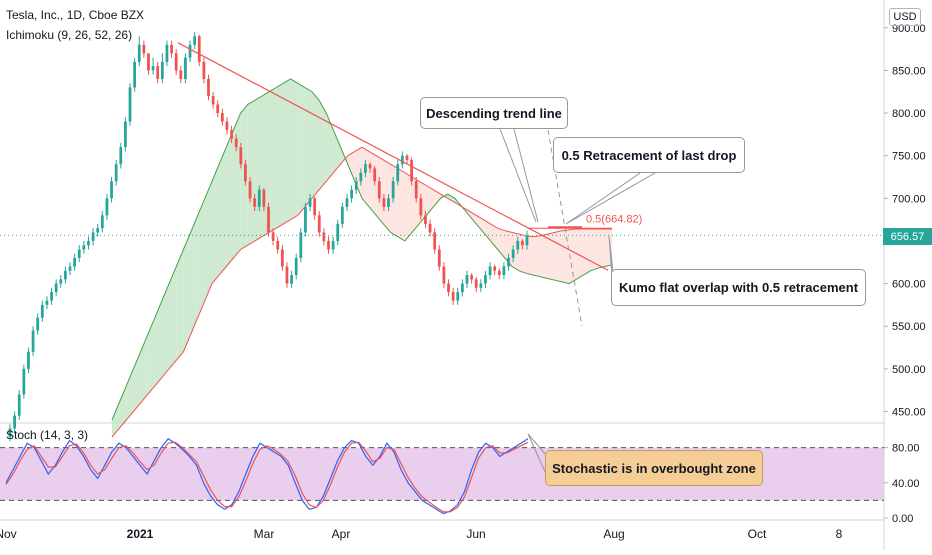 This screenshot has height=555, width=932. I want to click on price-tick-label: 450.00, so click(909, 412).